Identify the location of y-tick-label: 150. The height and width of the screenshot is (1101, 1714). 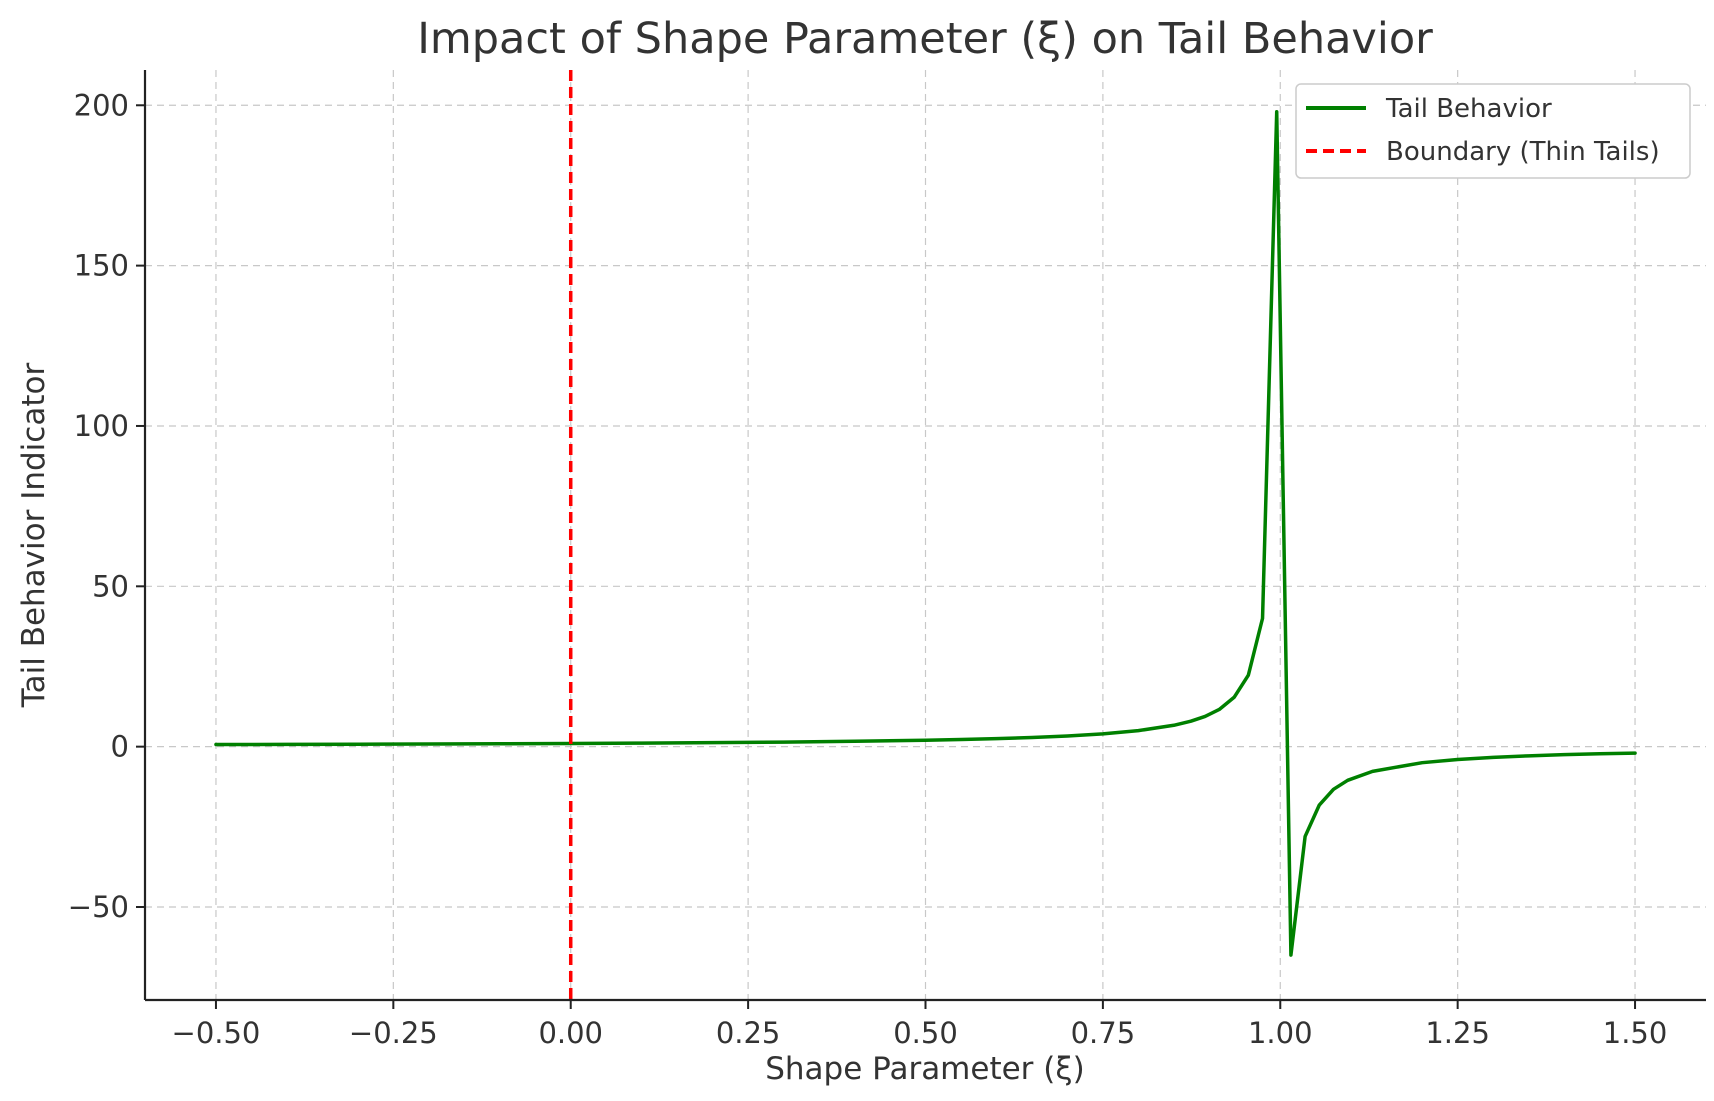
(101, 266).